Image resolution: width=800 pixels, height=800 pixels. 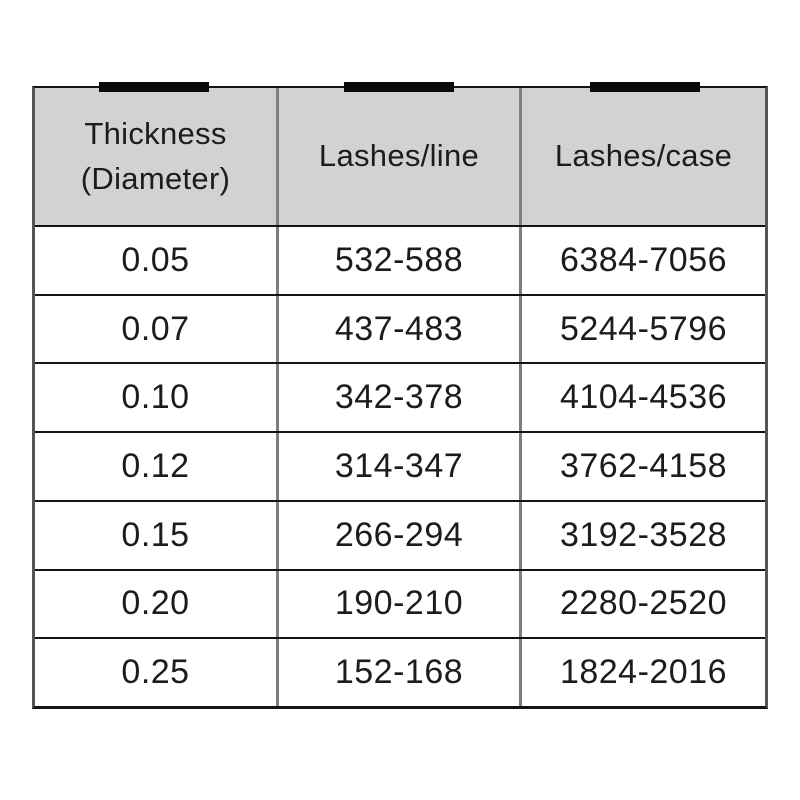 I want to click on table-cell: 152-168, so click(x=397, y=673).